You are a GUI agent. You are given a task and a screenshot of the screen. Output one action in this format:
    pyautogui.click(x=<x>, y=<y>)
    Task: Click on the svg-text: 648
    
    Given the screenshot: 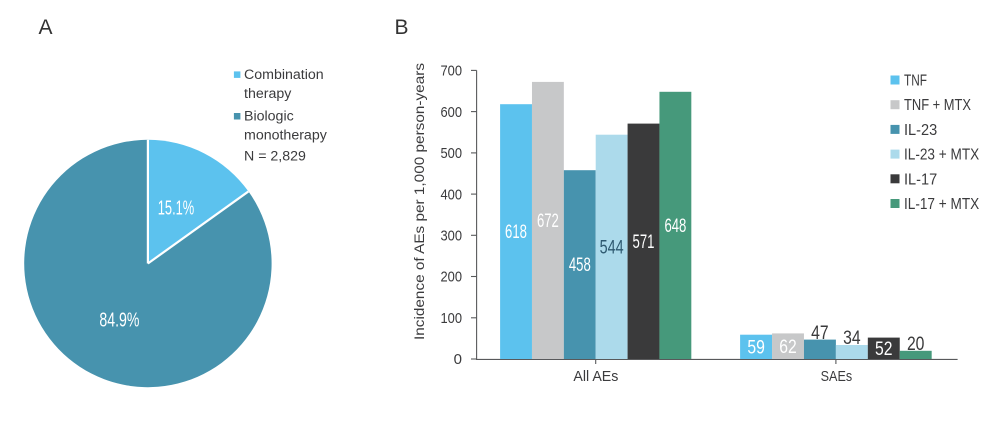 What is the action you would take?
    pyautogui.click(x=675, y=226)
    